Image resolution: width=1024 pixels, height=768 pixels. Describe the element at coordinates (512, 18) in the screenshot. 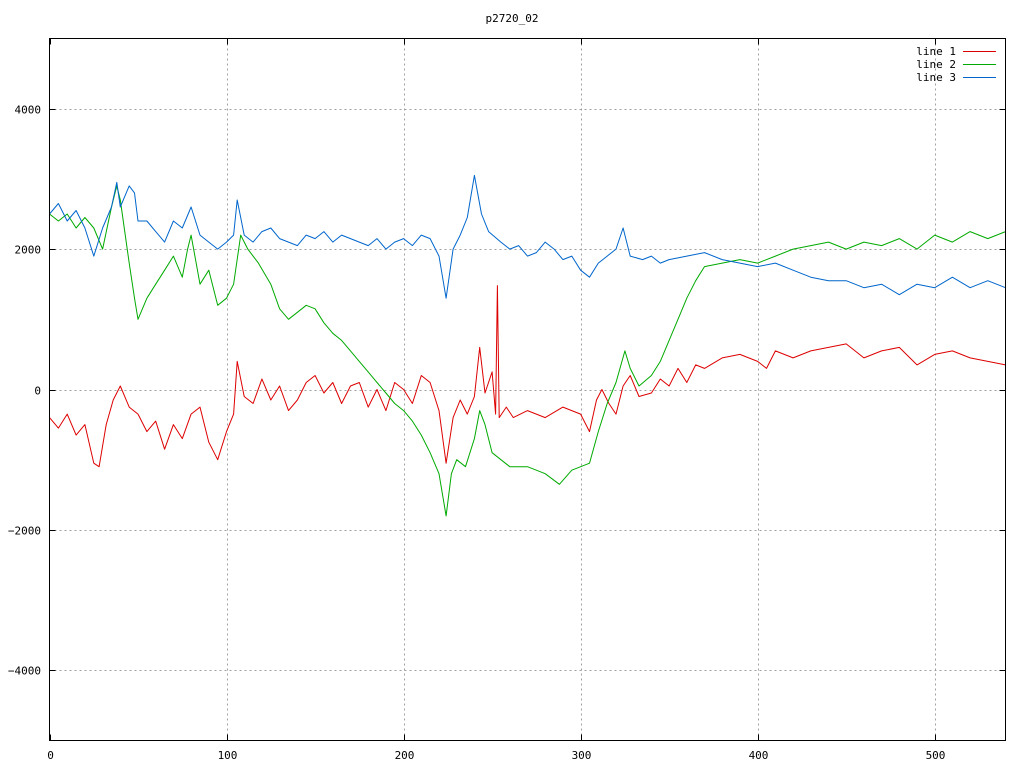

I see `chart-title: p2720_02` at that location.